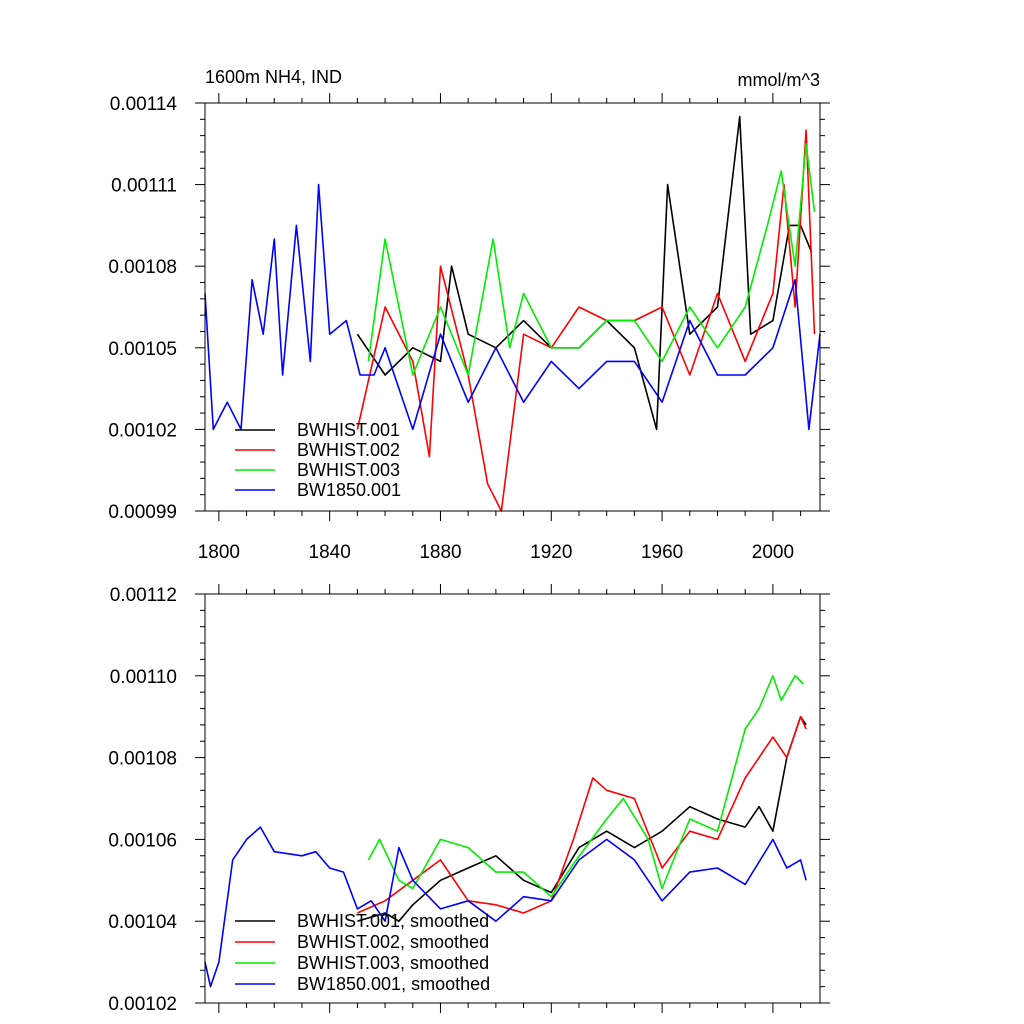 The width and height of the screenshot is (1024, 1024). What do you see at coordinates (440, 552) in the screenshot?
I see `x-tick-label: 1880` at bounding box center [440, 552].